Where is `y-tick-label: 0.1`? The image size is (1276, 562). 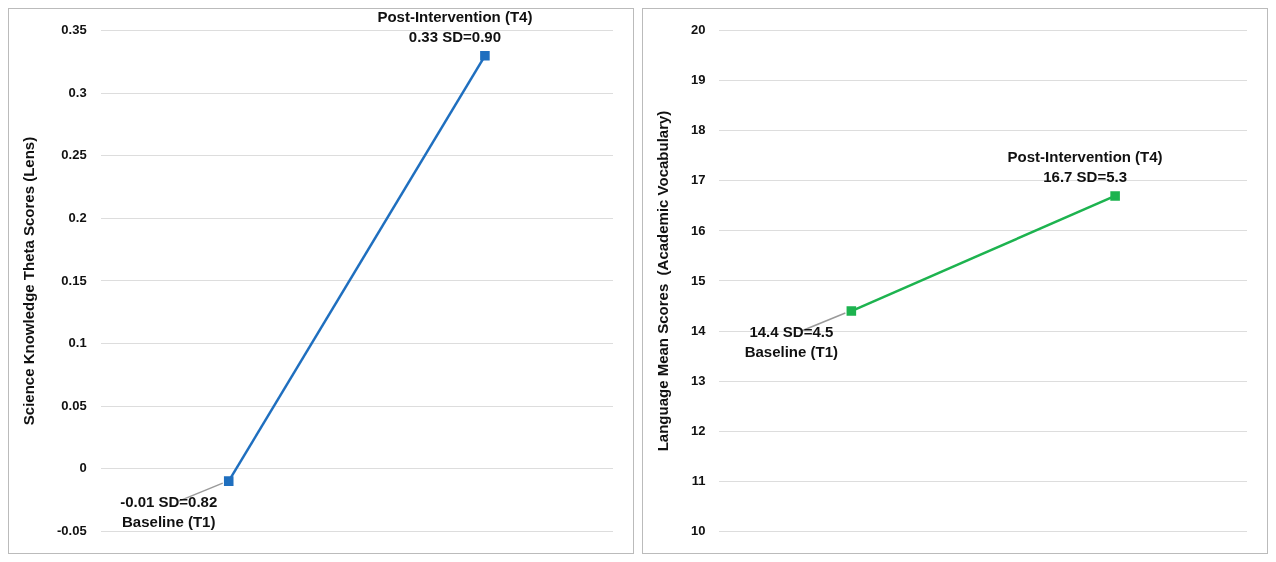
y-tick-label: 0.1 is located at coordinates (77, 343).